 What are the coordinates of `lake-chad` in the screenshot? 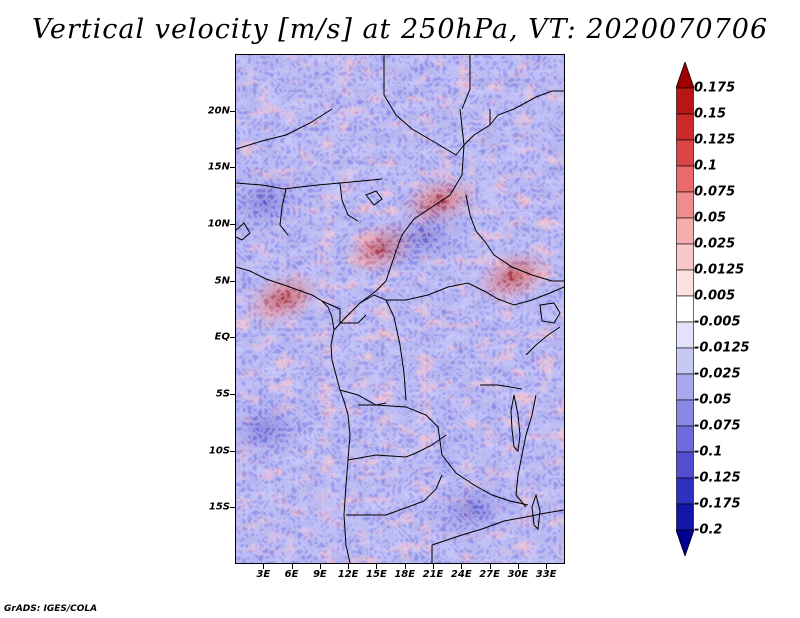 It's located at (374, 198).